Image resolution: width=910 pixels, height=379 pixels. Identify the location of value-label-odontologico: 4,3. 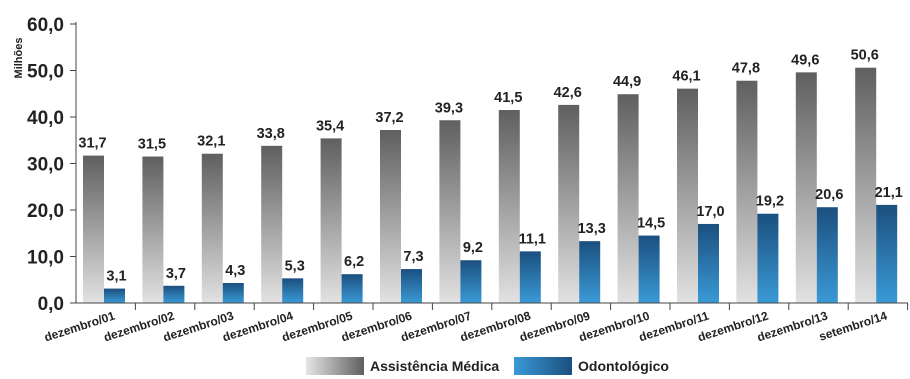
(235, 271).